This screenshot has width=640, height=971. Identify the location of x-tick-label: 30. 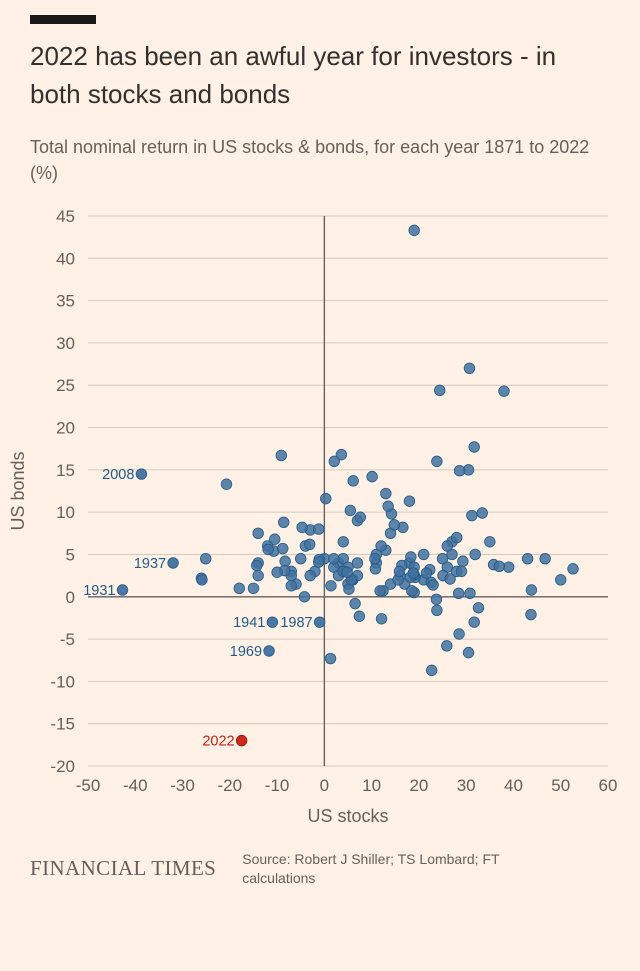
(466, 785).